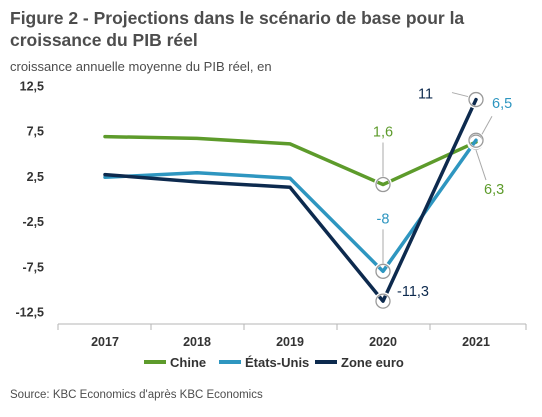 The image size is (542, 417). What do you see at coordinates (429, 200) in the screenshot?
I see `chart-markers` at bounding box center [429, 200].